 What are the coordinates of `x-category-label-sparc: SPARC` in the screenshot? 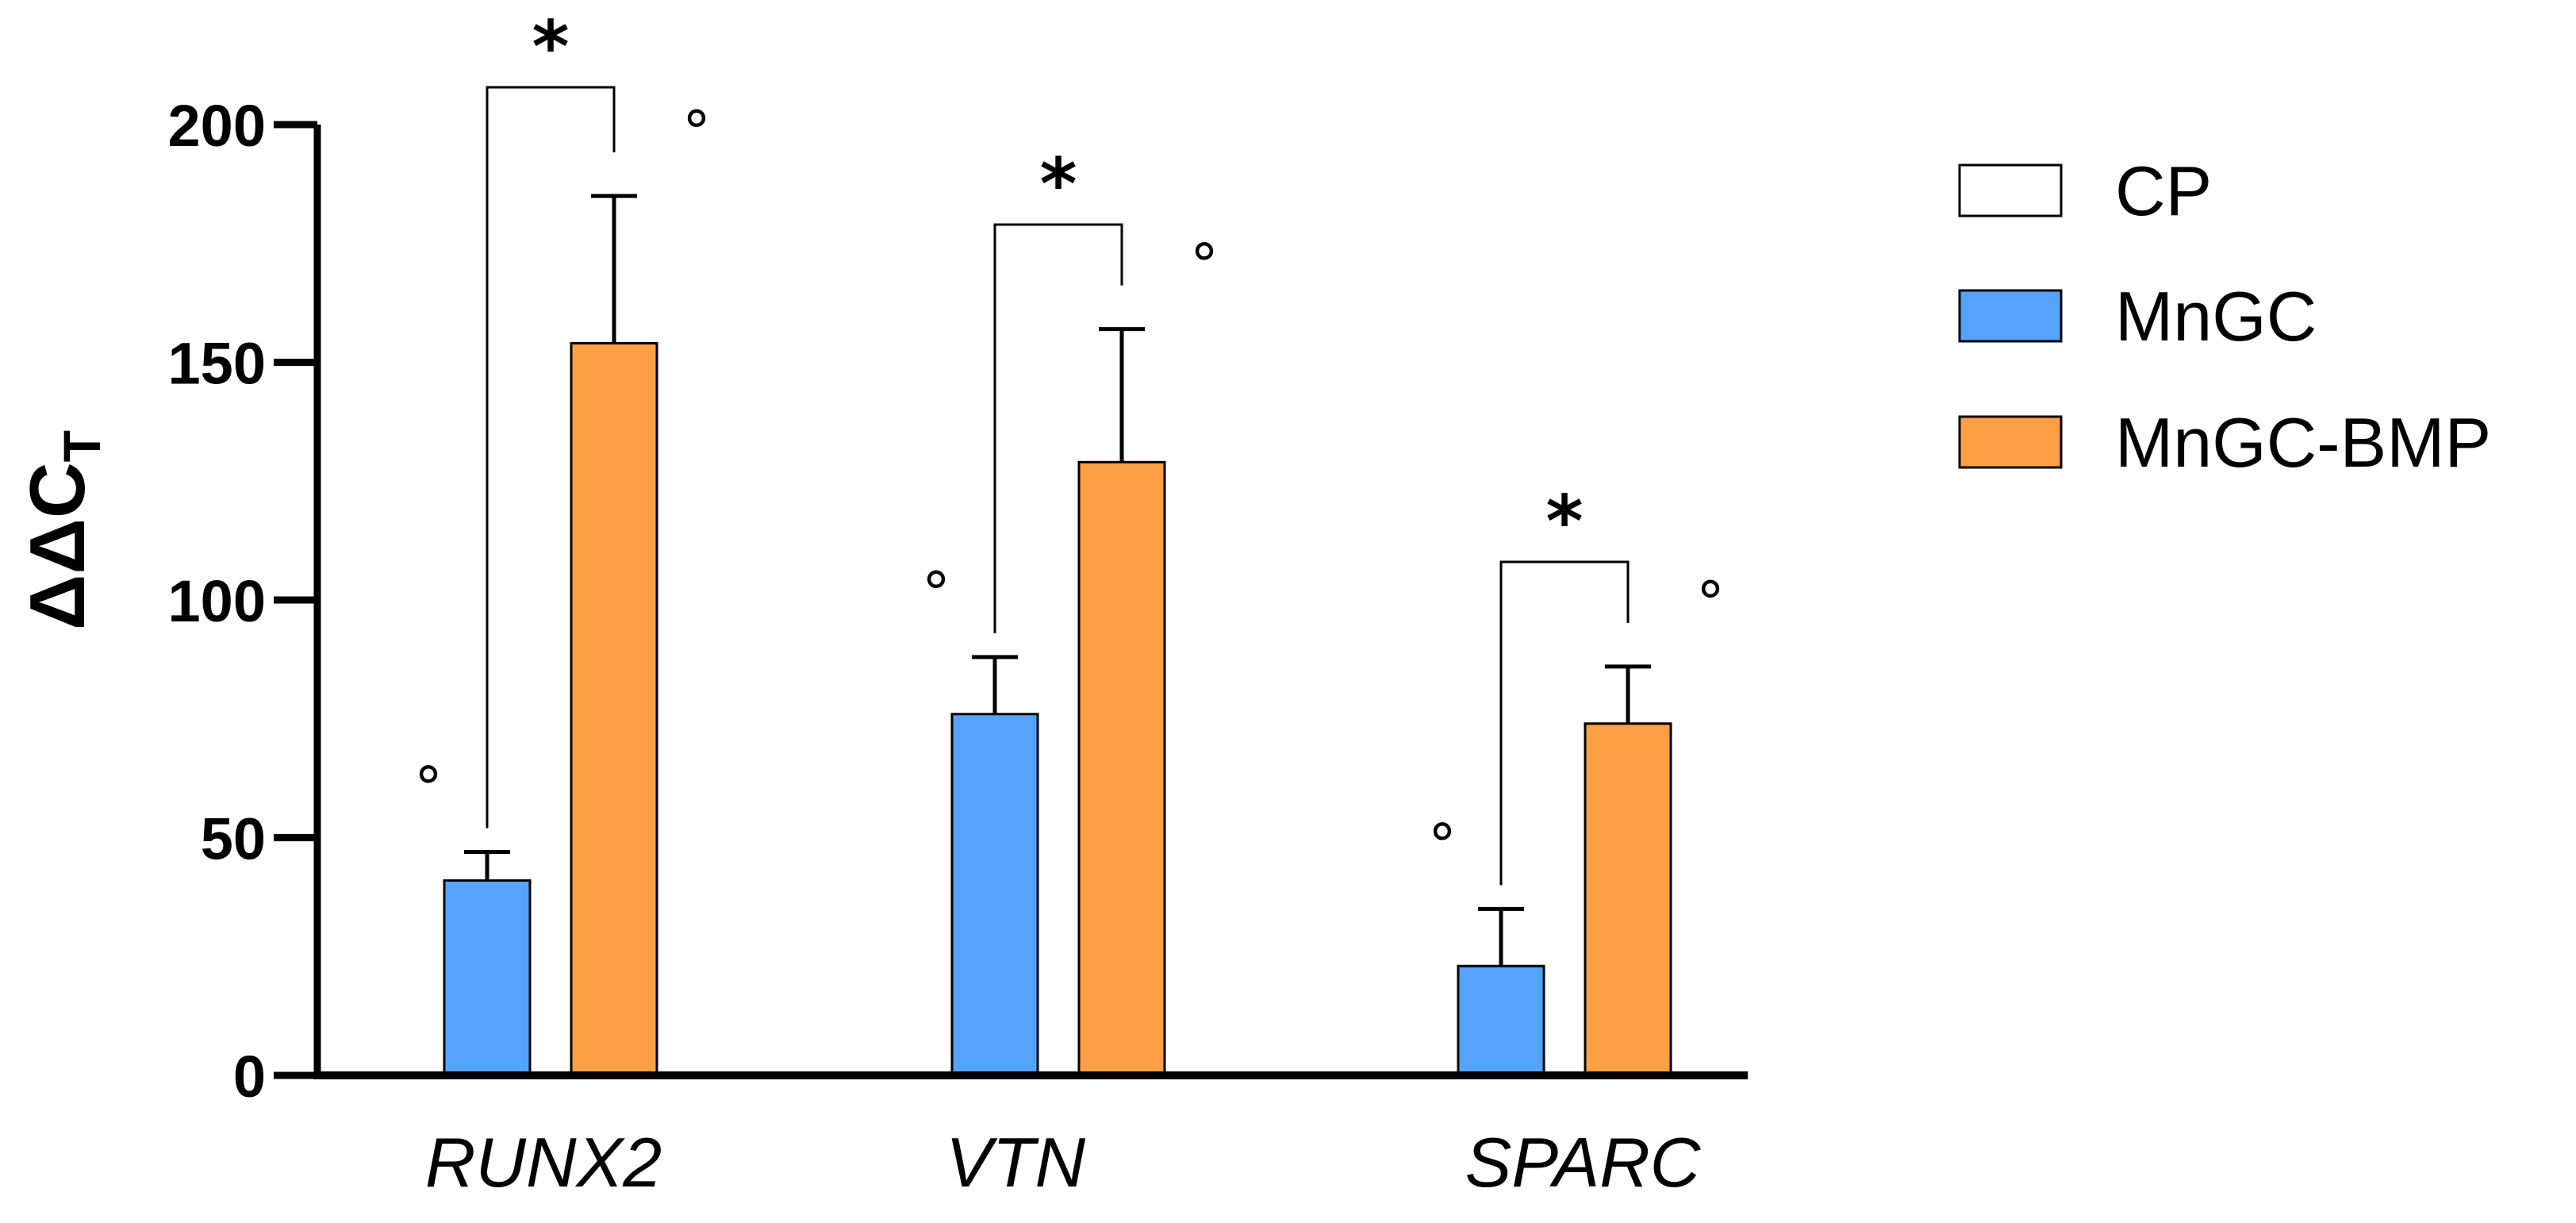 It's located at (1583, 1162).